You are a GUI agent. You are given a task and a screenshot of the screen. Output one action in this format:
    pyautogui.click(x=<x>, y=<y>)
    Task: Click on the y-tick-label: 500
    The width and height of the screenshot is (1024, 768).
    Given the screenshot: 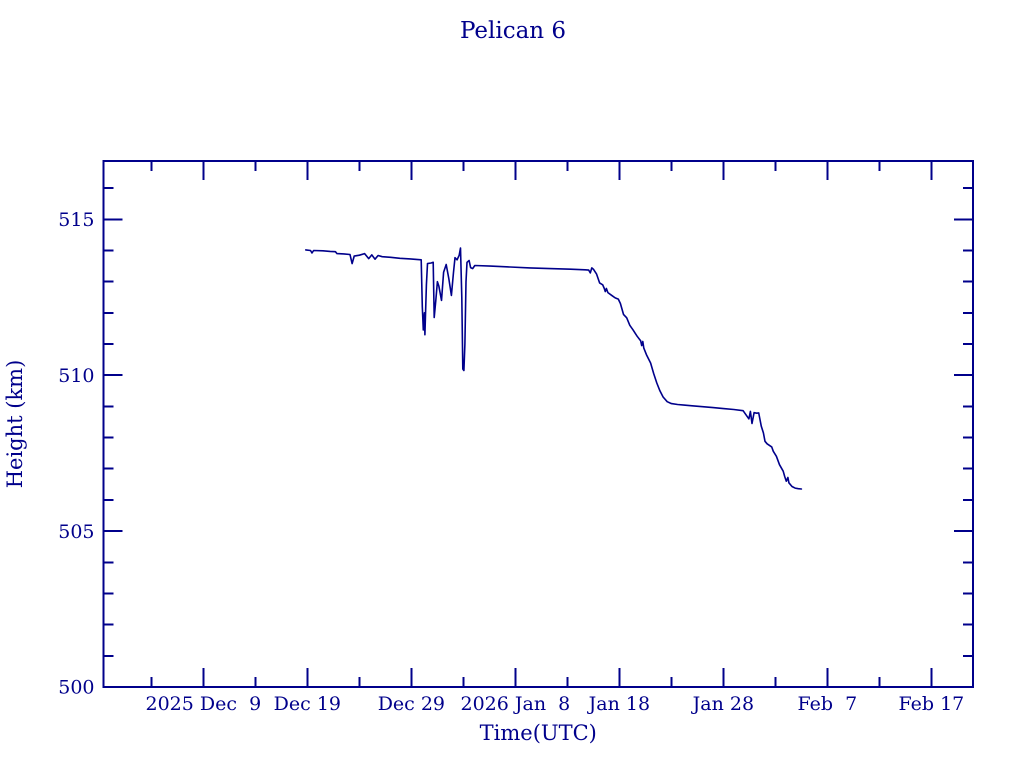 What is the action you would take?
    pyautogui.click(x=76, y=688)
    